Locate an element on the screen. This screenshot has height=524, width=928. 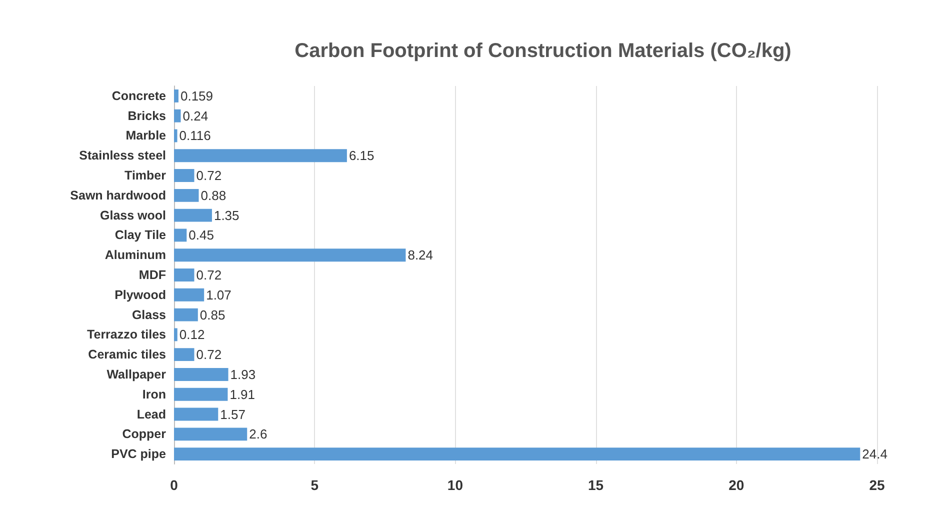
data-label: 24.4 is located at coordinates (875, 454).